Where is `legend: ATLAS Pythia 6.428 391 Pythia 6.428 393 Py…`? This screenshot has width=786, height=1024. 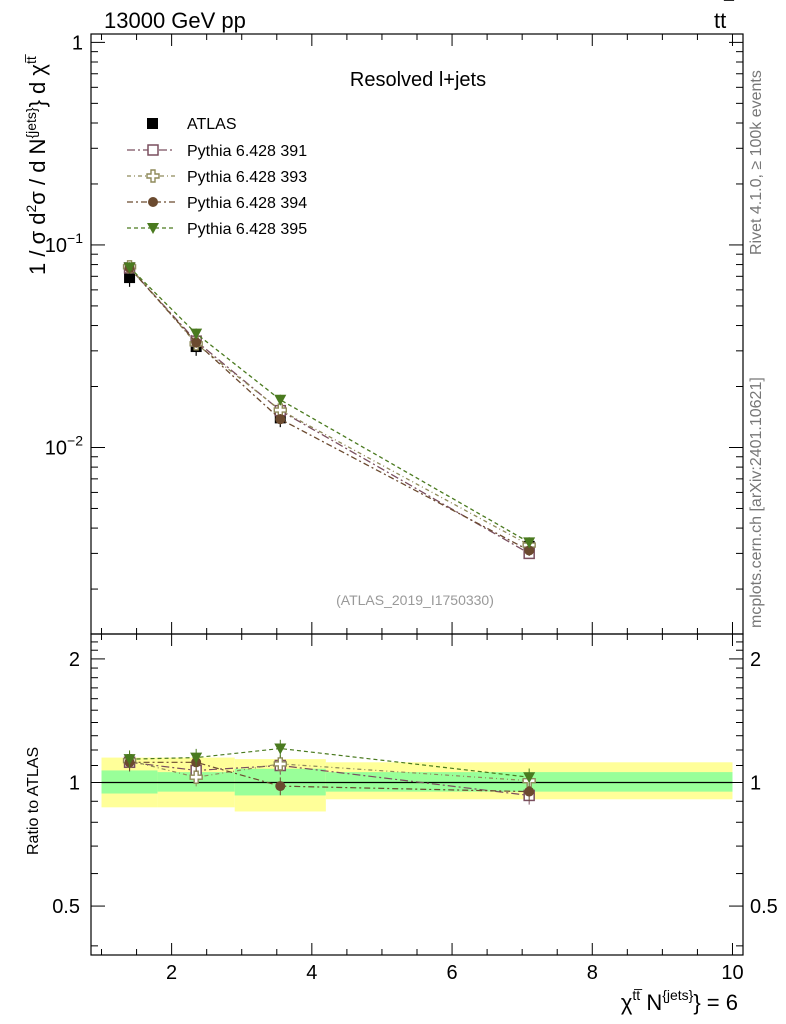
legend: ATLAS Pythia 6.428 391 Pythia 6.428 393 Py… is located at coordinates (217, 177).